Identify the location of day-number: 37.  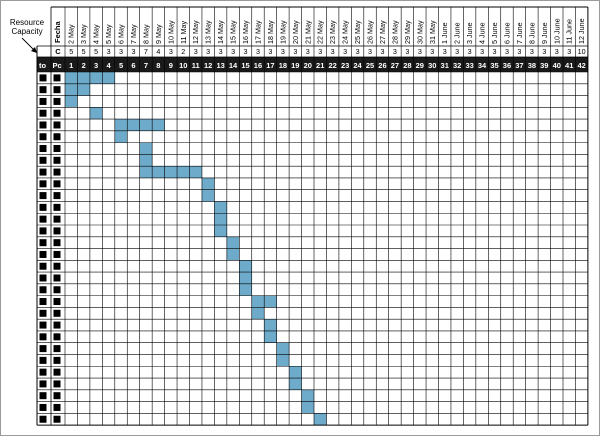
(519, 65).